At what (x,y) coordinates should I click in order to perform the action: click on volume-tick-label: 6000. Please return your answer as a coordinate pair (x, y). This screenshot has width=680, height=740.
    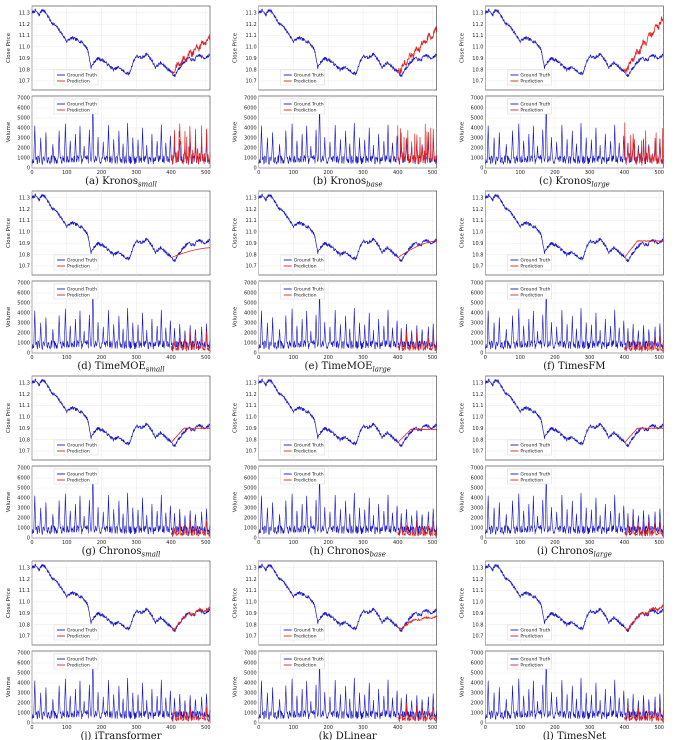
    Looking at the image, I should click on (250, 664).